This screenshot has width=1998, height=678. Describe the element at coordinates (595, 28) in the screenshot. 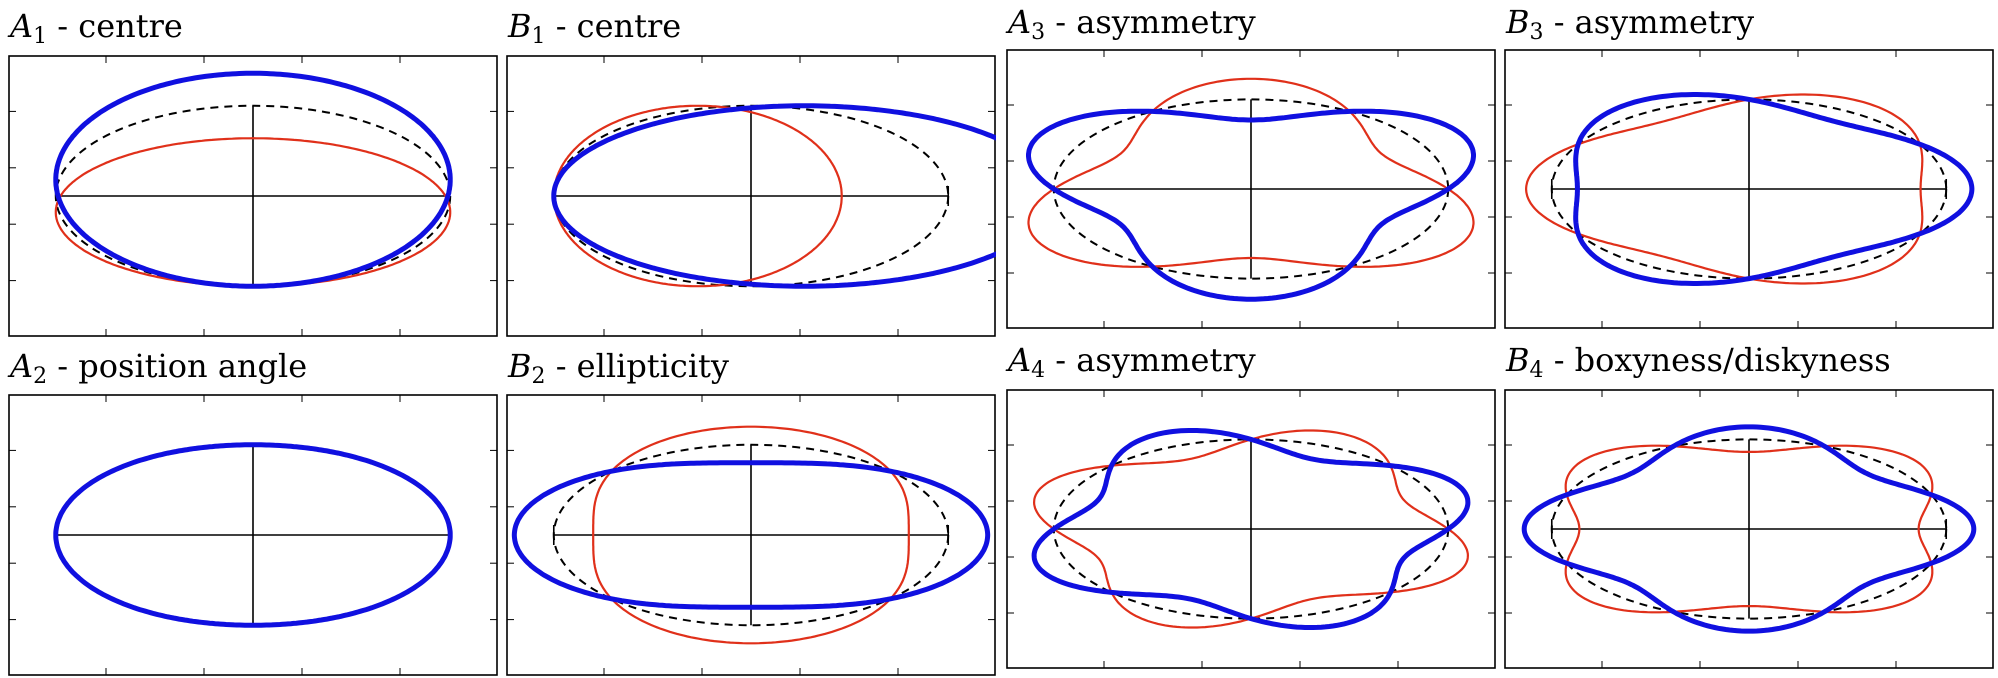

I see `panel-title: B1 - centre` at that location.